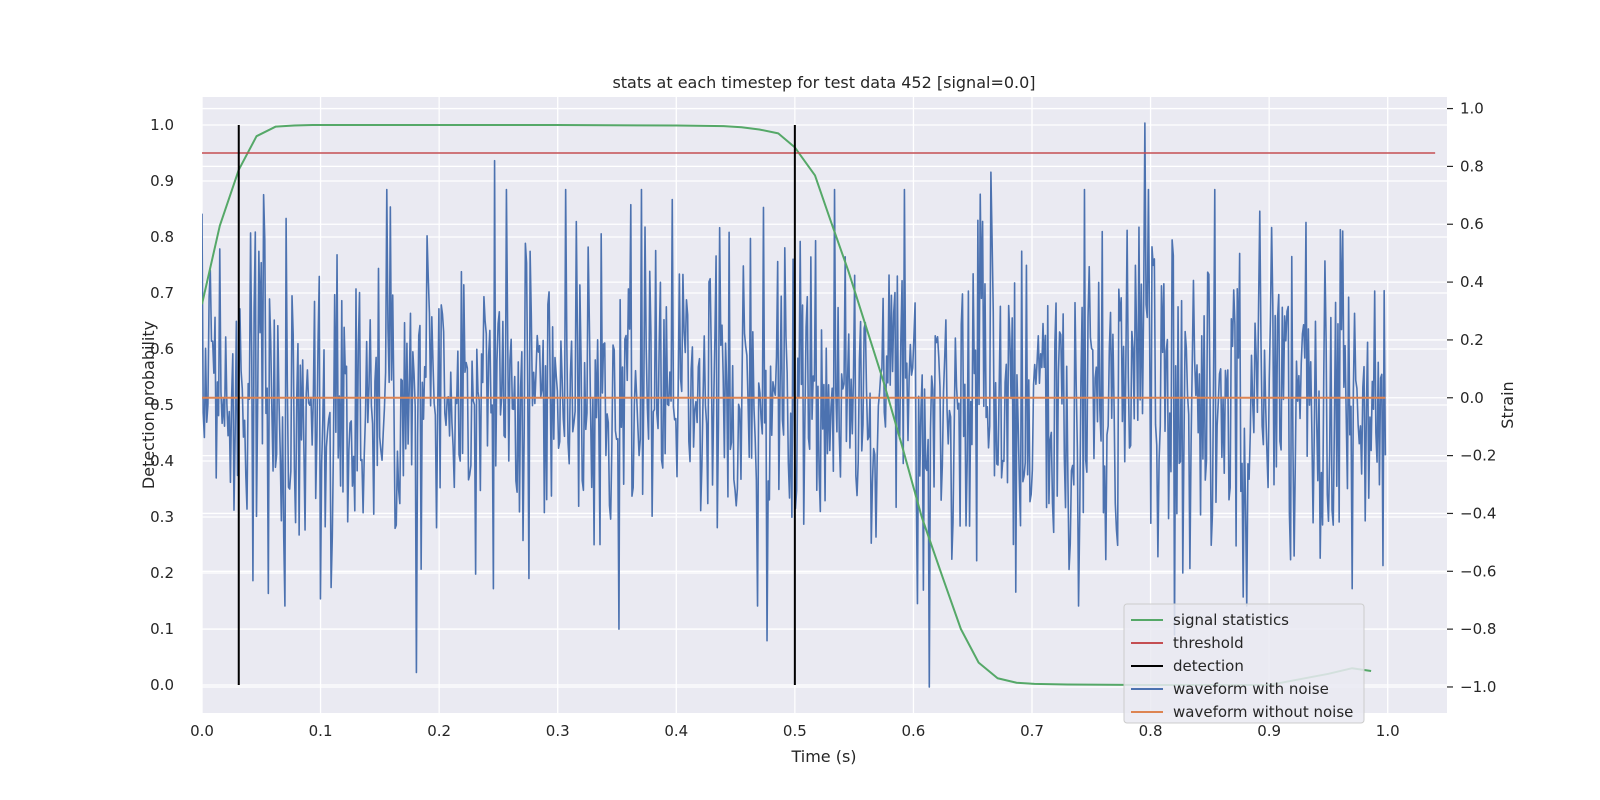 Image resolution: width=1600 pixels, height=800 pixels. Describe the element at coordinates (162, 125) in the screenshot. I see `y-left-tick-label: 1.0` at that location.